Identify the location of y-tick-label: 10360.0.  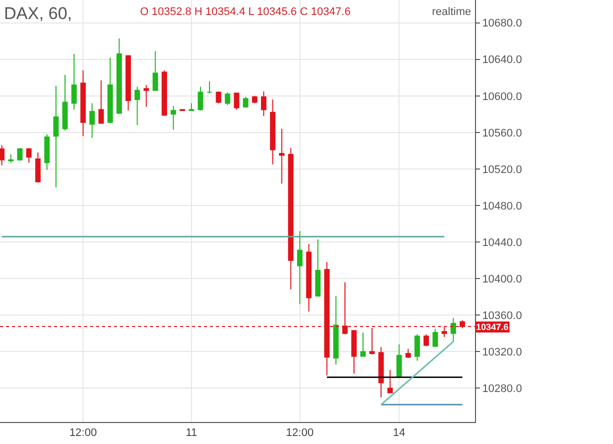
(502, 316).